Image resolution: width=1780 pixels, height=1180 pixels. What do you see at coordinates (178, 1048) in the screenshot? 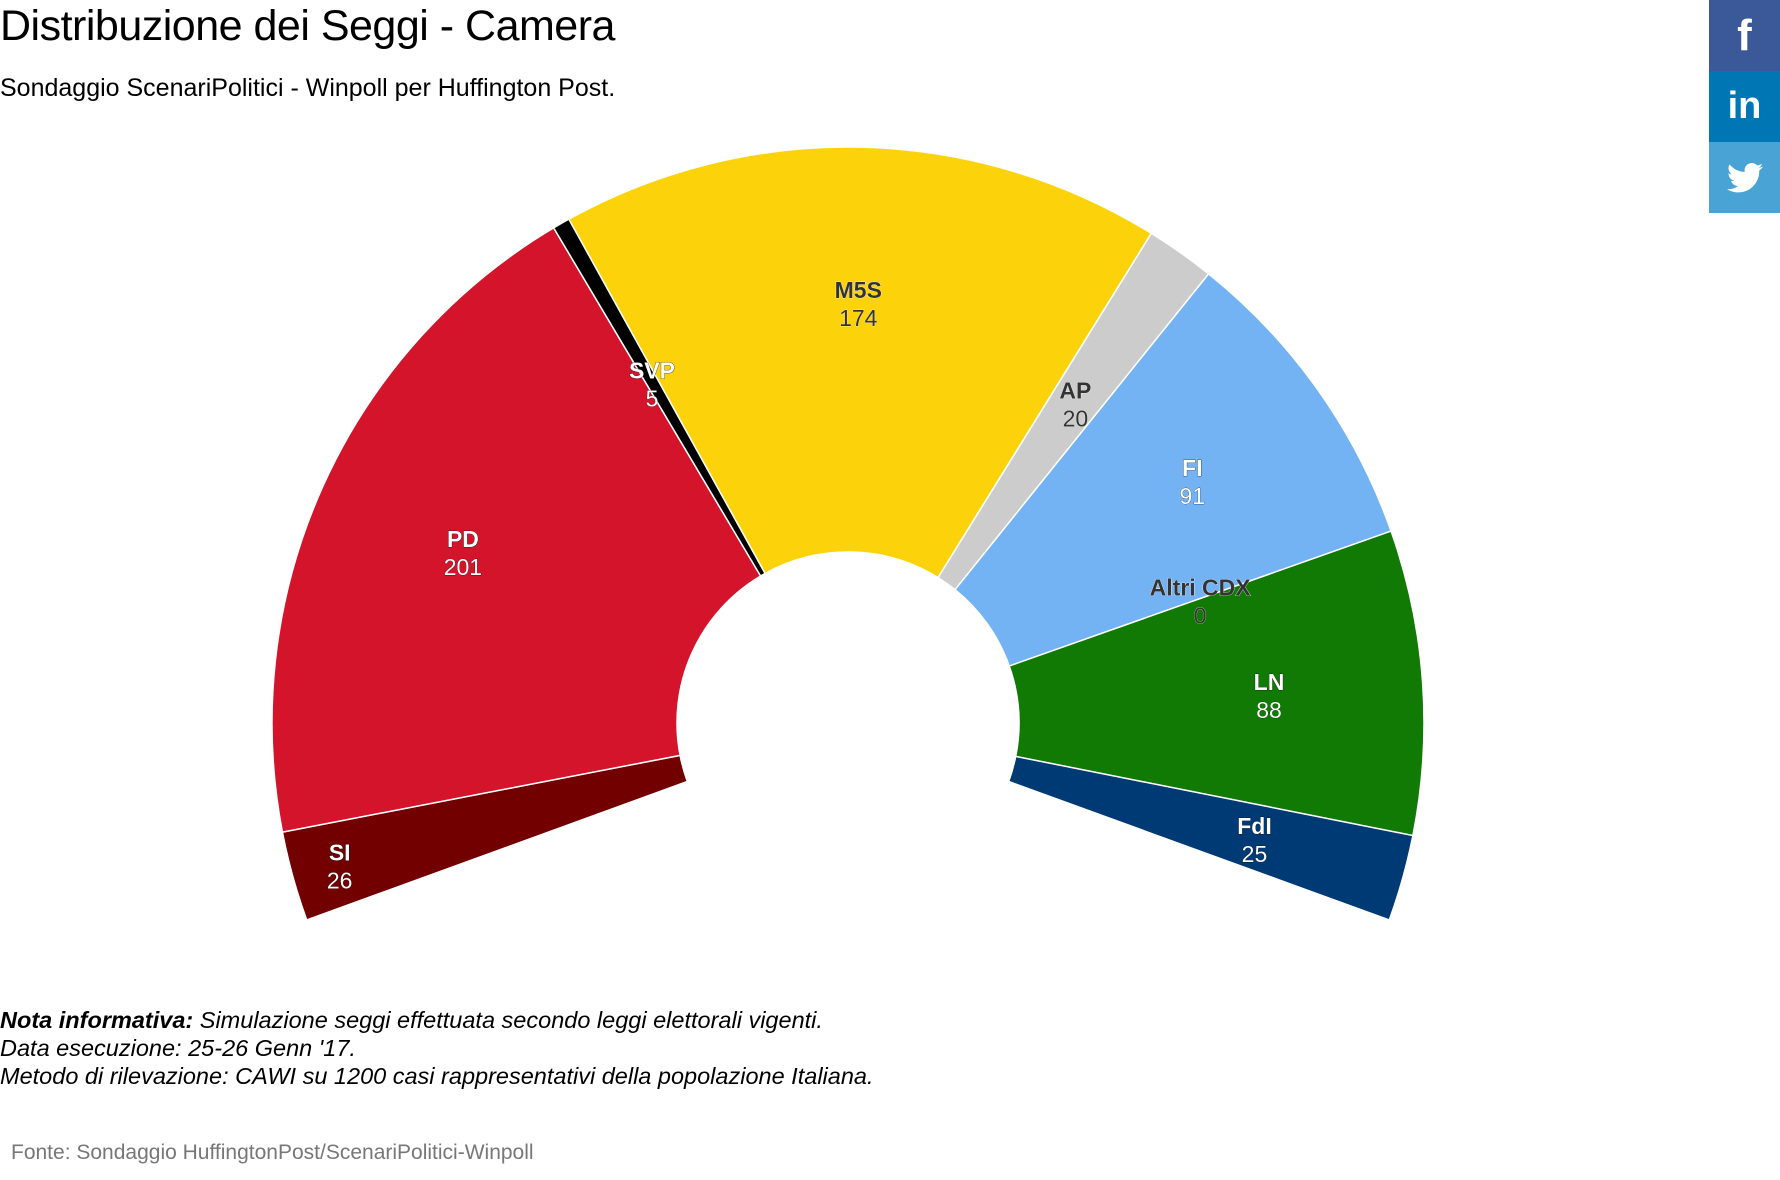
I see `notes-line-2: Data esecuzione: 25-26 Genn '17.` at bounding box center [178, 1048].